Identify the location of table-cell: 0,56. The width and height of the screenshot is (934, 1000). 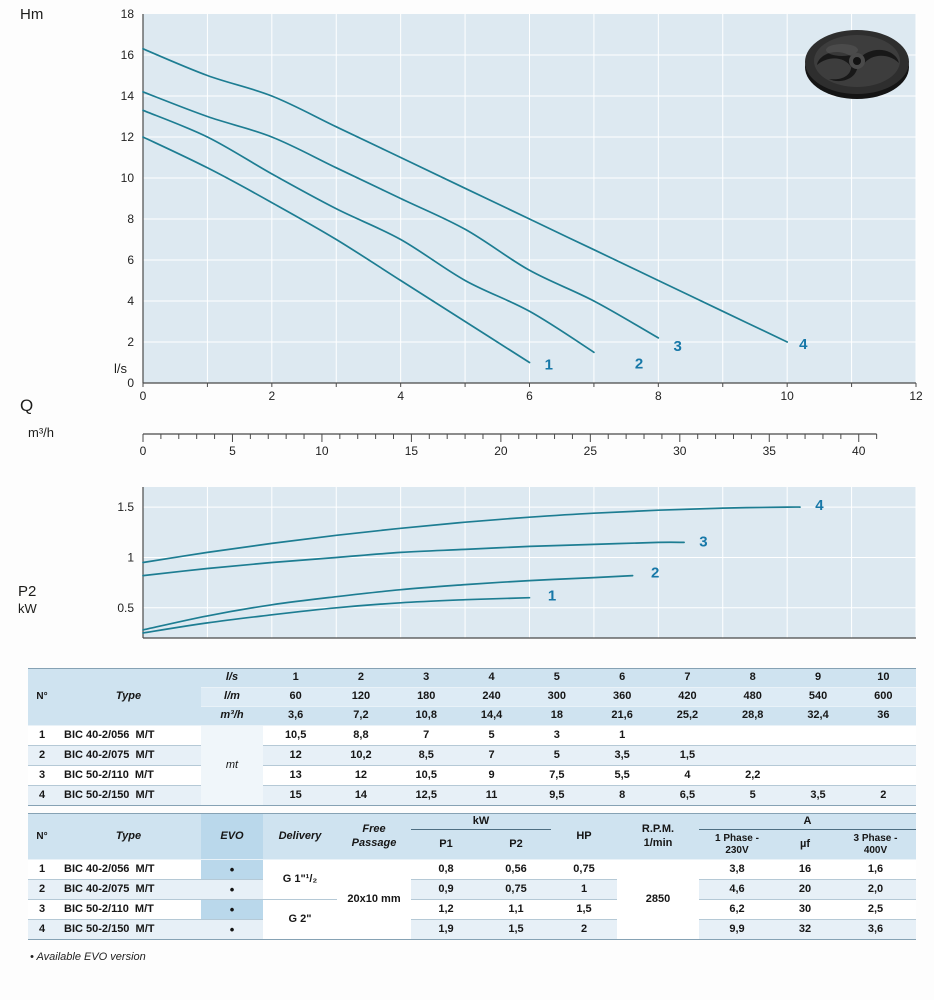
(516, 869).